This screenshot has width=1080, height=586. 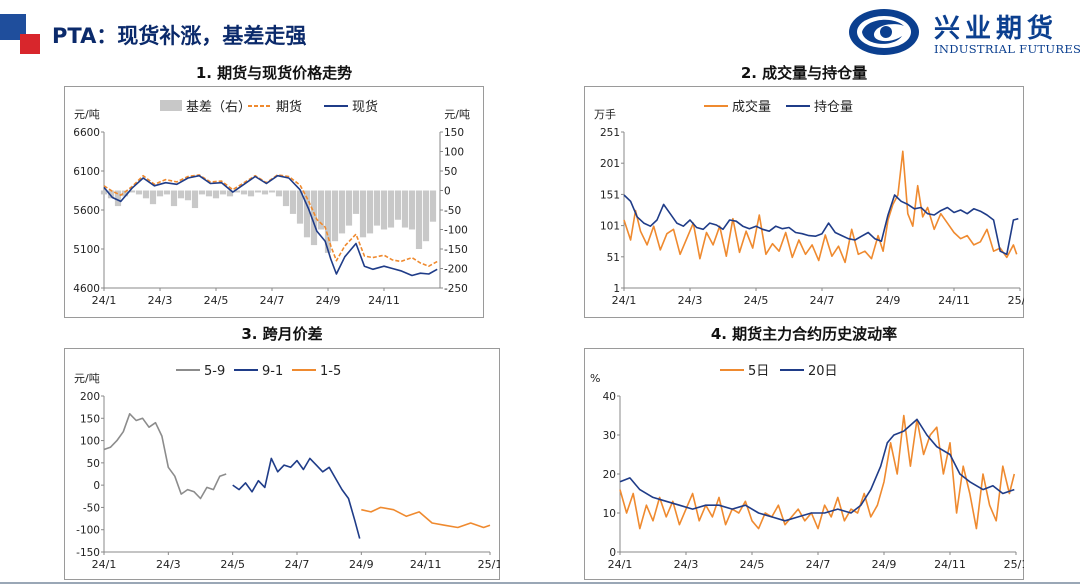 What do you see at coordinates (454, 133) in the screenshot?
I see `y-tick-right-label: 150` at bounding box center [454, 133].